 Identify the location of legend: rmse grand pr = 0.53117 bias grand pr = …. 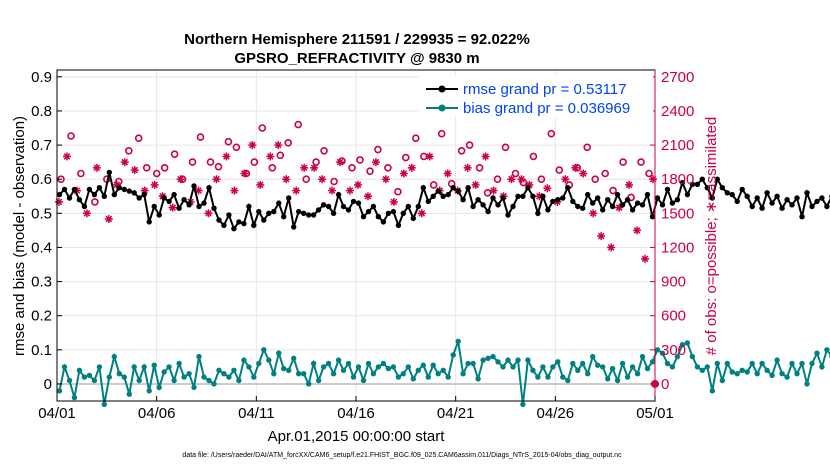
(536, 96).